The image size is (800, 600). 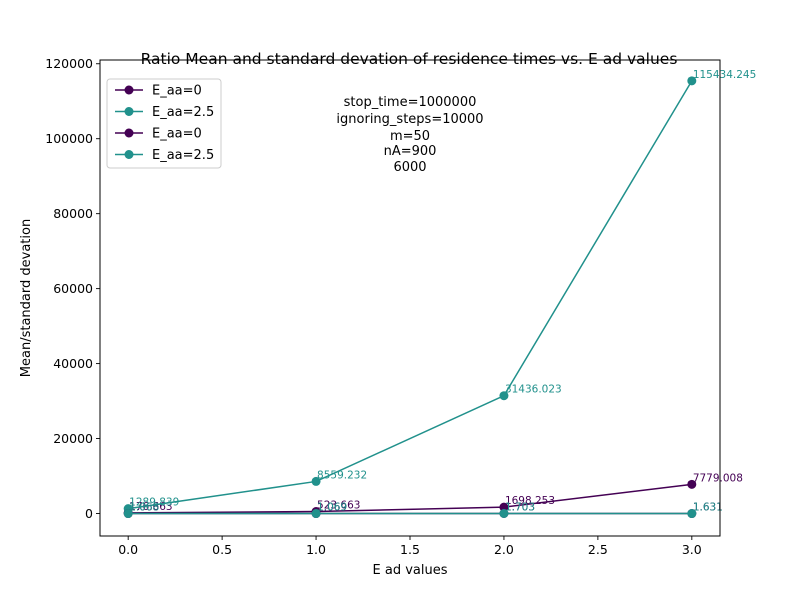 I want to click on data-label: 31436.023, so click(x=533, y=390).